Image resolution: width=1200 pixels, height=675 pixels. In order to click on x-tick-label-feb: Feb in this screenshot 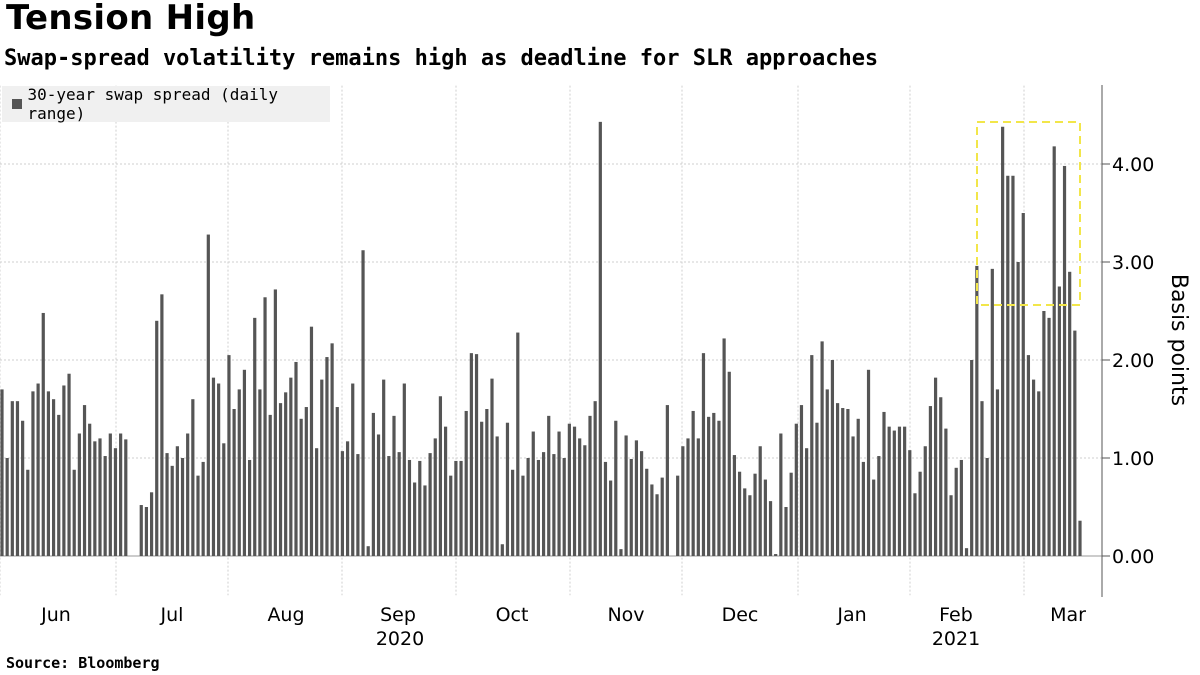, I will do `click(956, 615)`.